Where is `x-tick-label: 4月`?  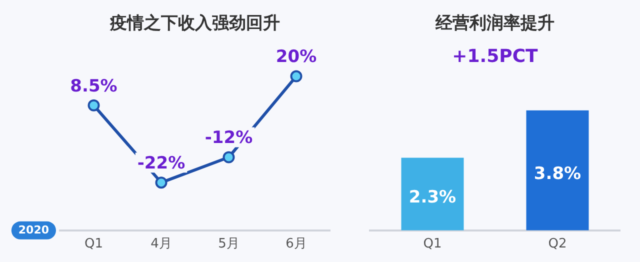 x-tick-label: 4月 is located at coordinates (161, 244).